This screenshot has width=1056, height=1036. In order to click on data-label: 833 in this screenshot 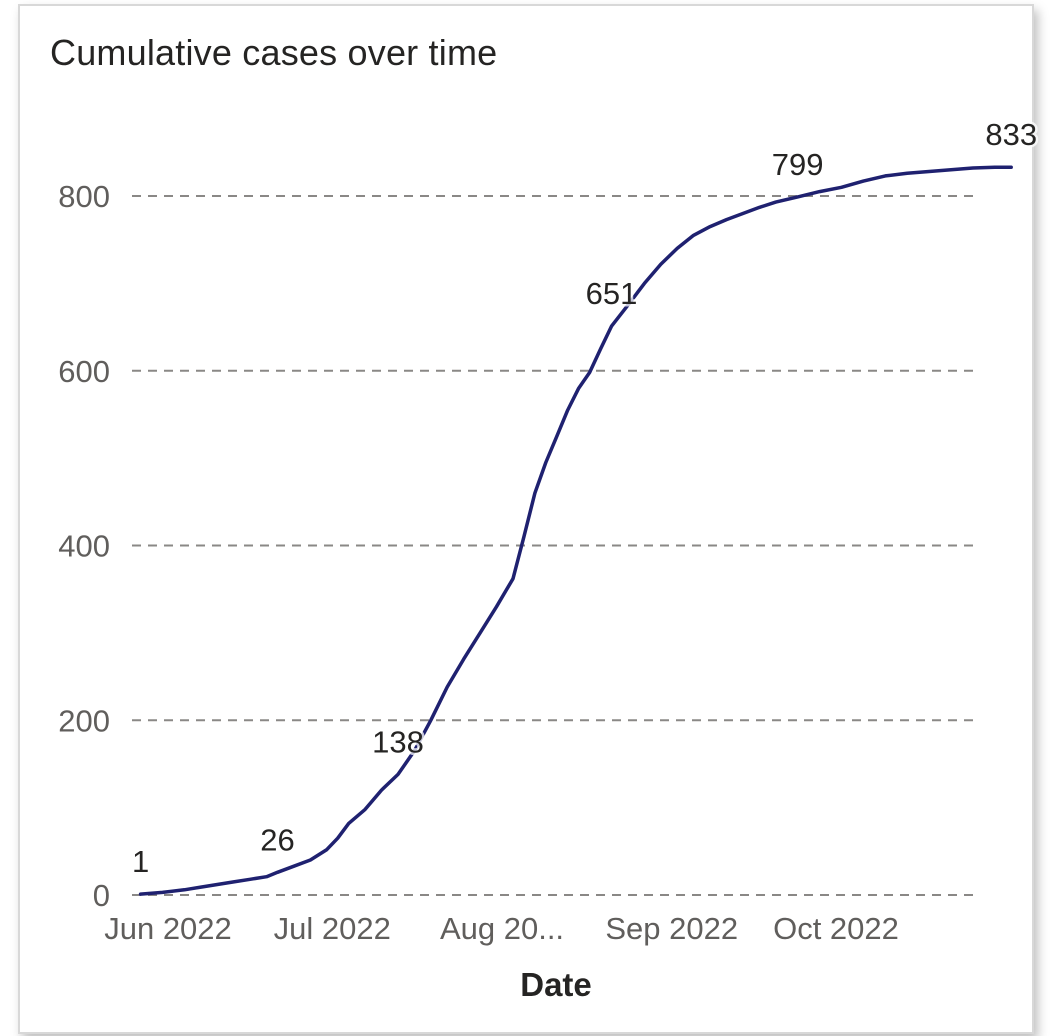, I will do `click(1011, 134)`.